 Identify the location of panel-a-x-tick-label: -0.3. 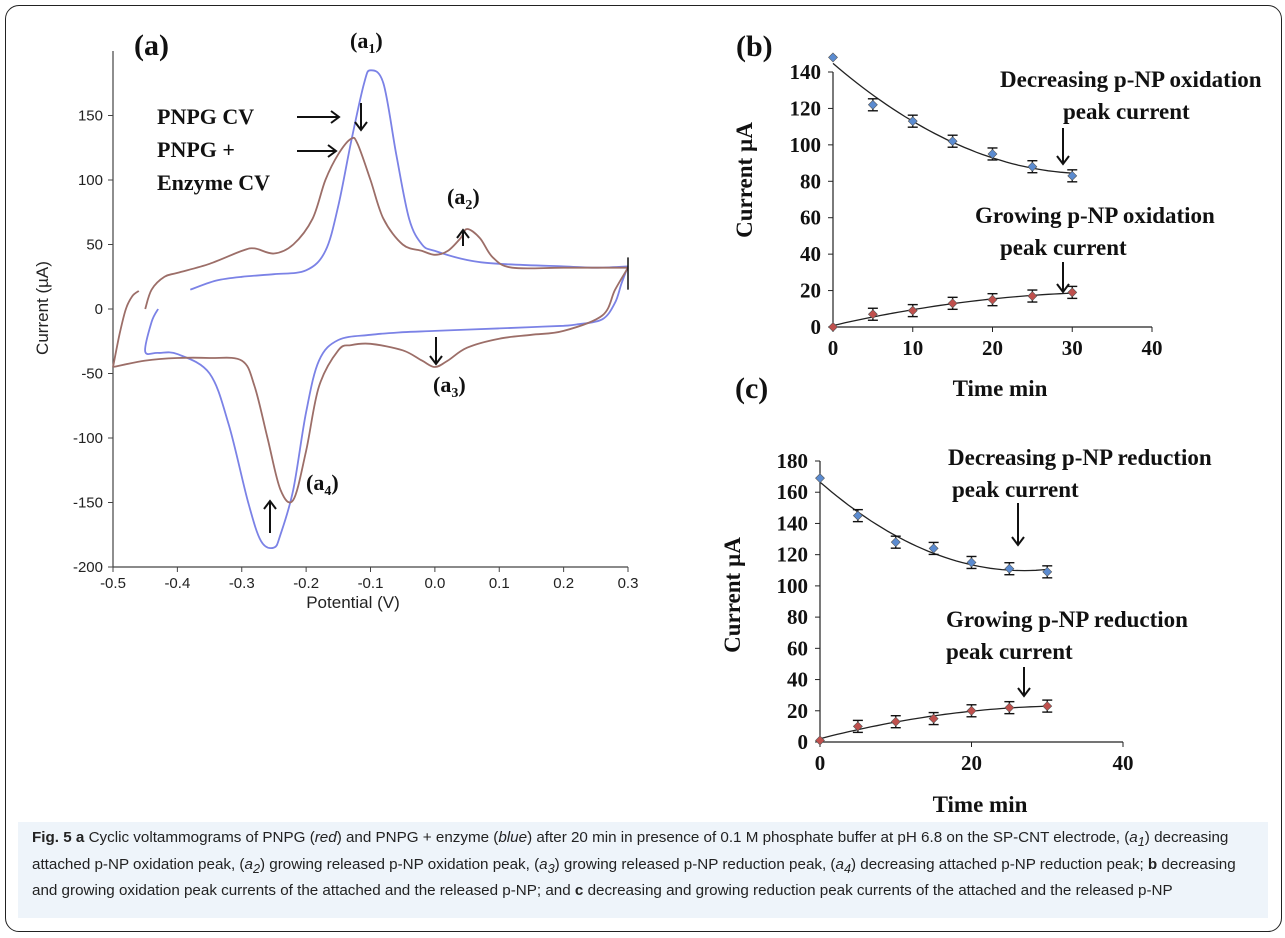
(242, 583).